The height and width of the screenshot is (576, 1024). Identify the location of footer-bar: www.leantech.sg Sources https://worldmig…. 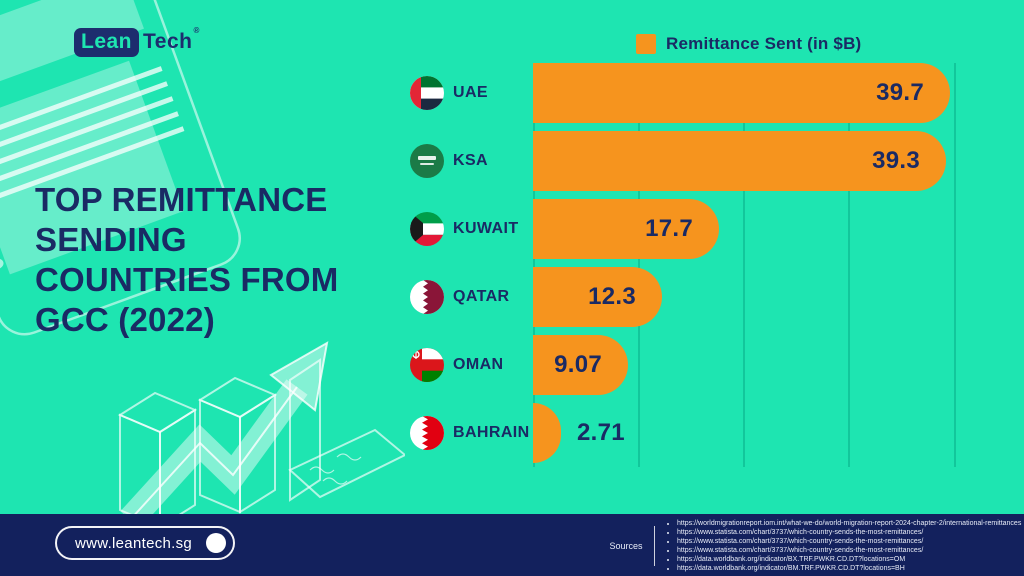
(512, 545).